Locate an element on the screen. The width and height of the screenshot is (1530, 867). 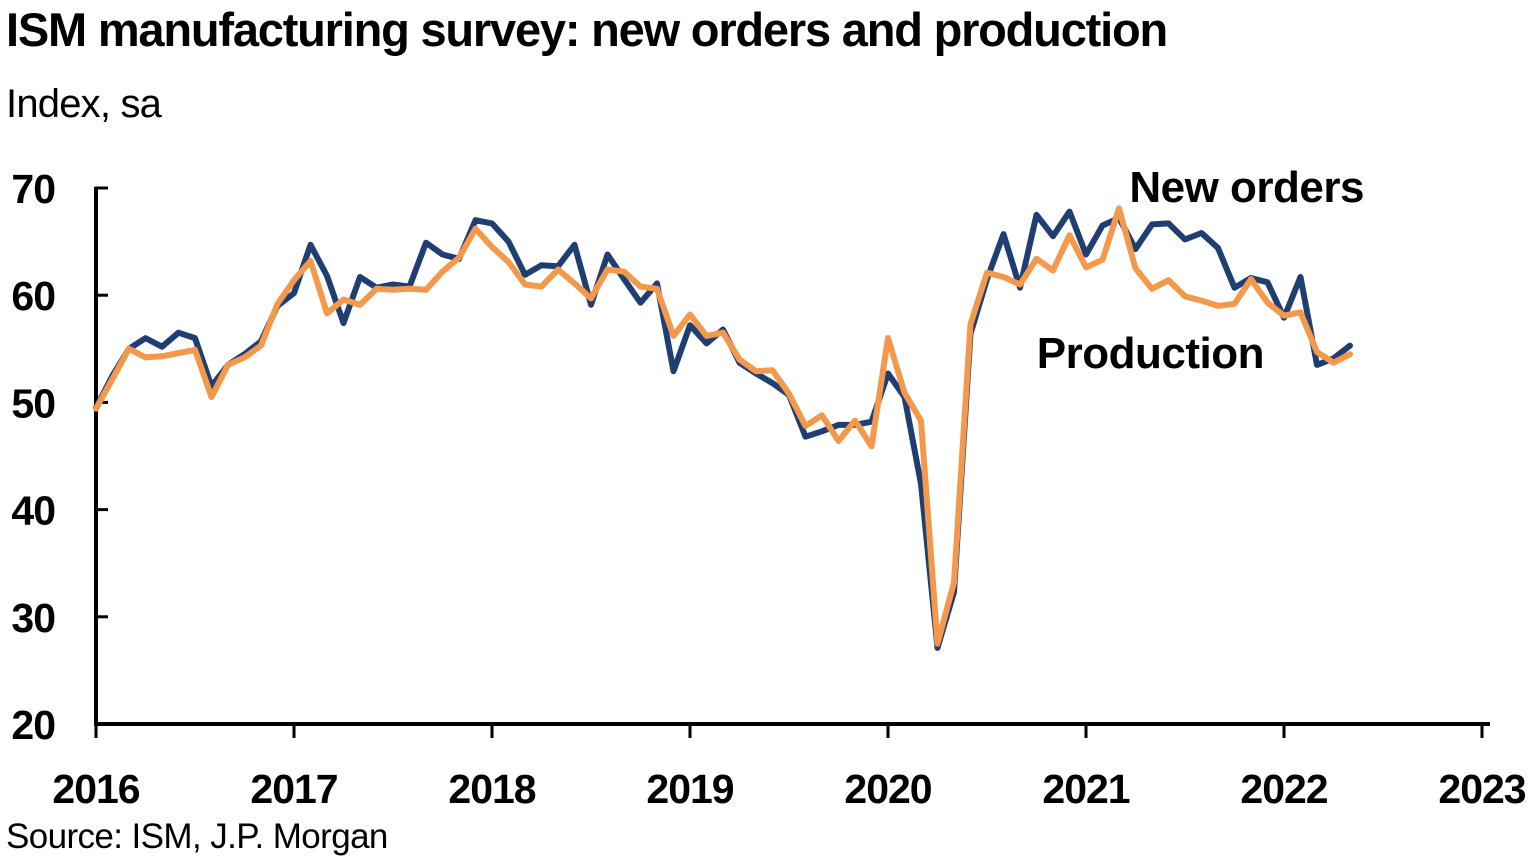
series-label-production: Production is located at coordinates (1150, 353).